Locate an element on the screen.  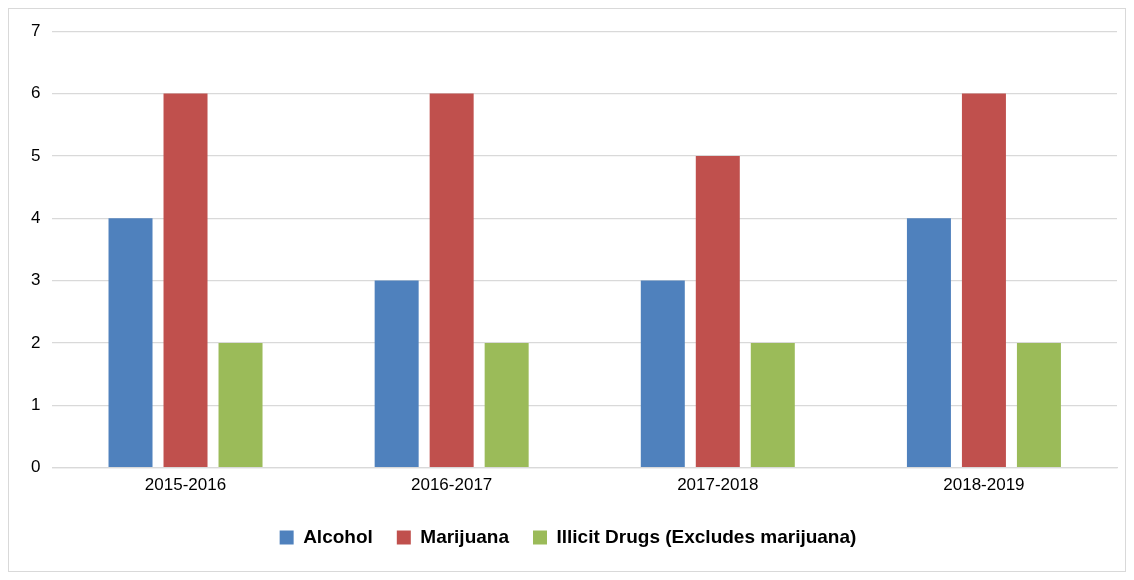
x-tick-label: 2015-2016 is located at coordinates (185, 485).